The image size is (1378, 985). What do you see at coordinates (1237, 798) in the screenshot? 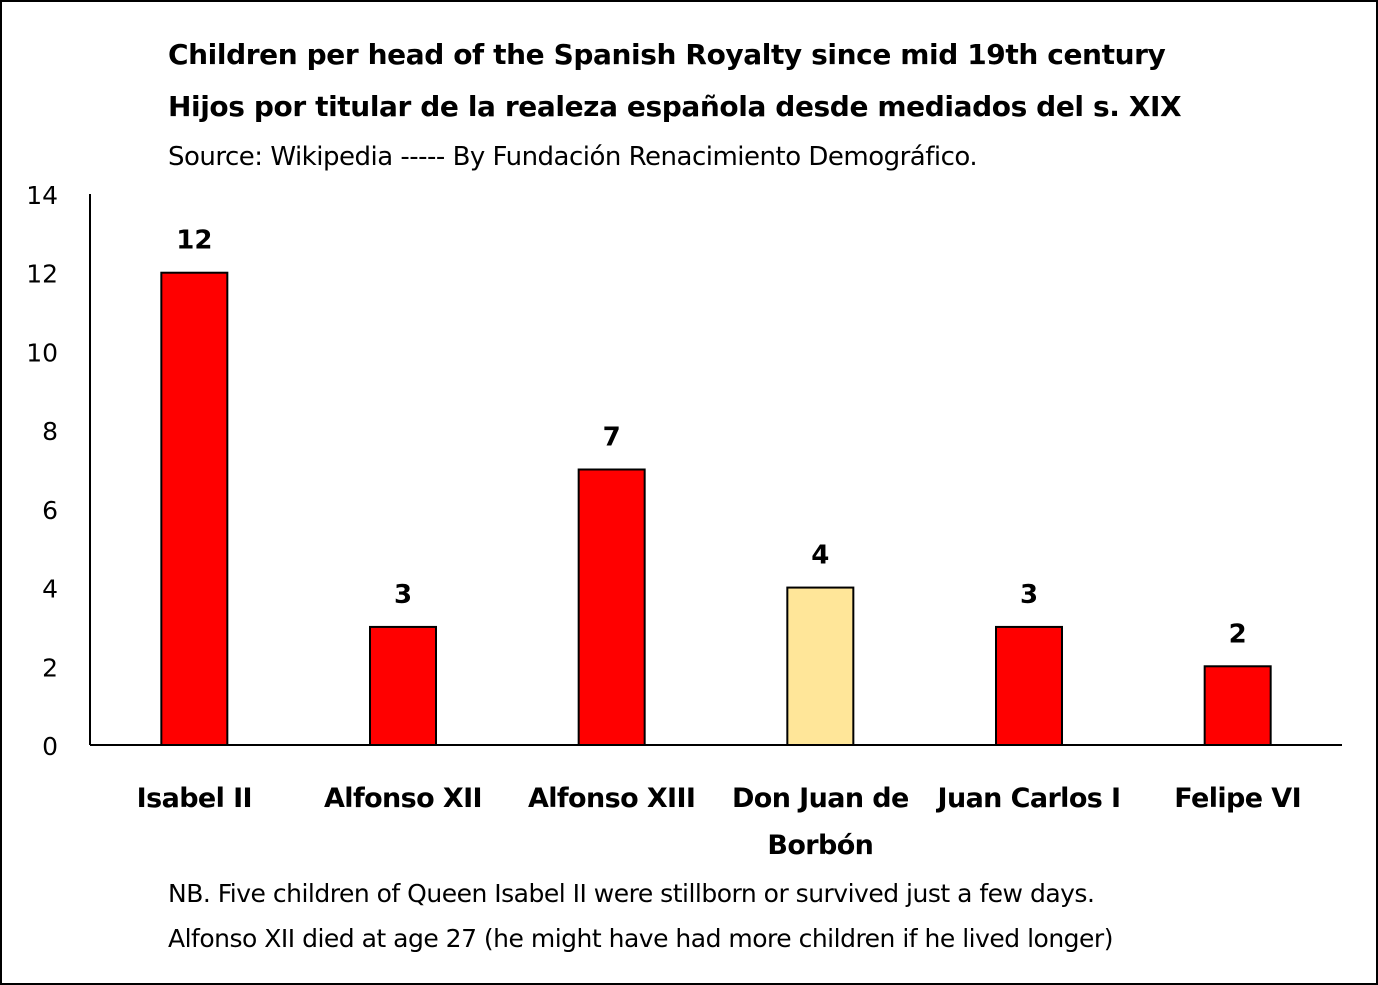
I see `x-tick-label: Felipe VI` at bounding box center [1237, 798].